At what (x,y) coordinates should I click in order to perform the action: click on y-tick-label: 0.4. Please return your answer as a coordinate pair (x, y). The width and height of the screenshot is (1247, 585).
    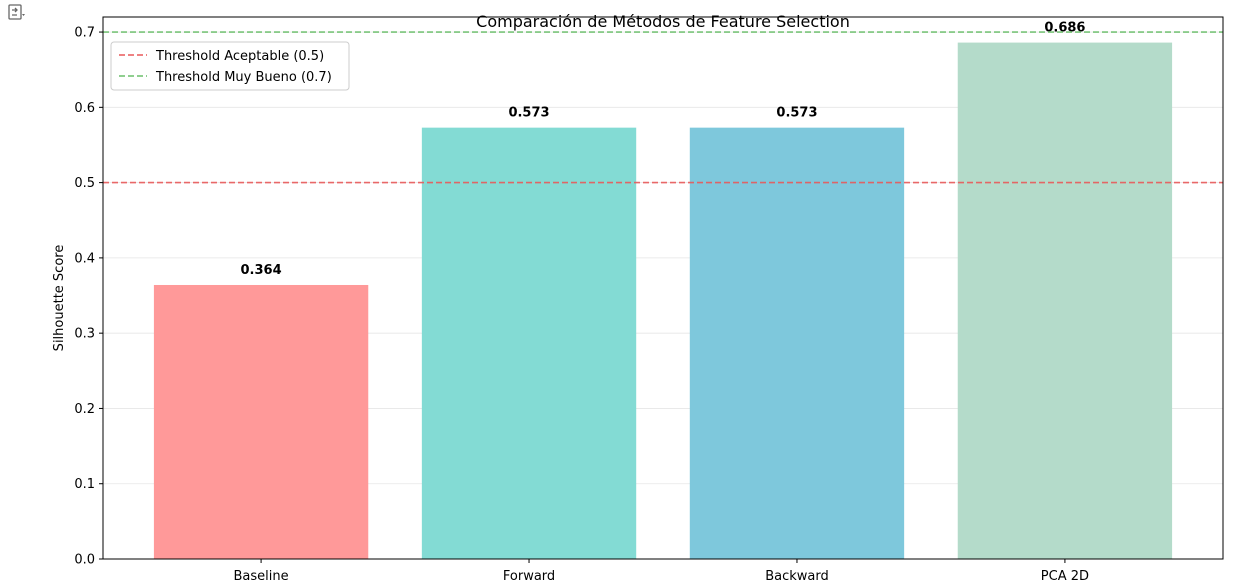
    Looking at the image, I should click on (84, 258).